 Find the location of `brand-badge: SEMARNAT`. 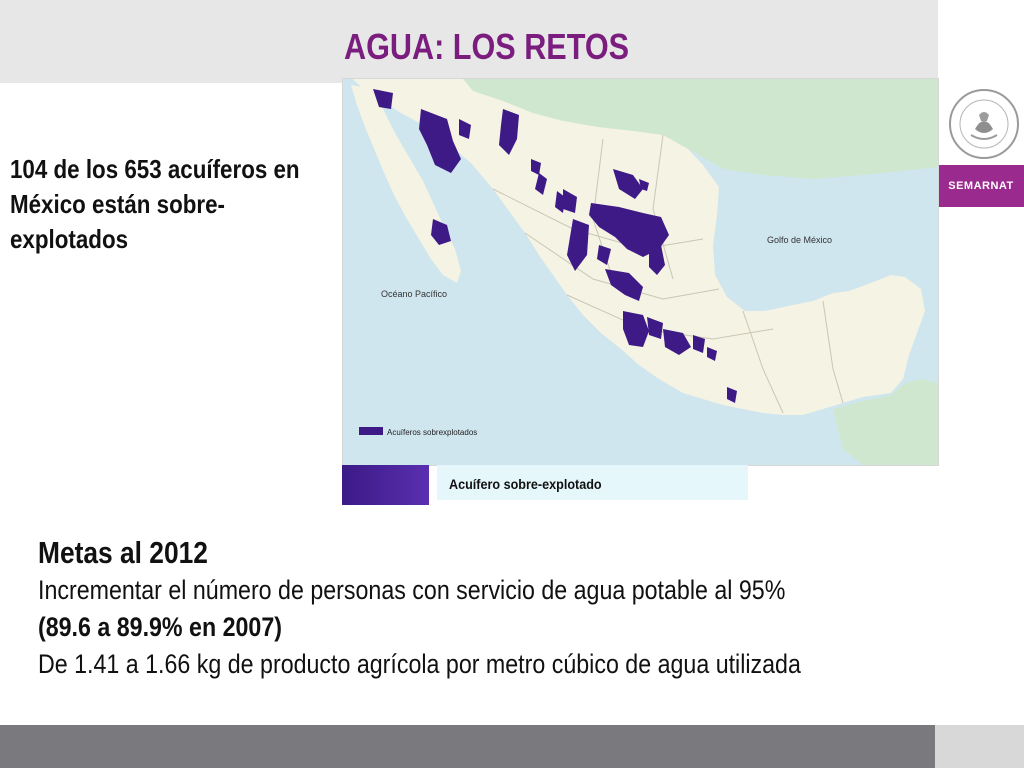

brand-badge: SEMARNAT is located at coordinates (981, 186).